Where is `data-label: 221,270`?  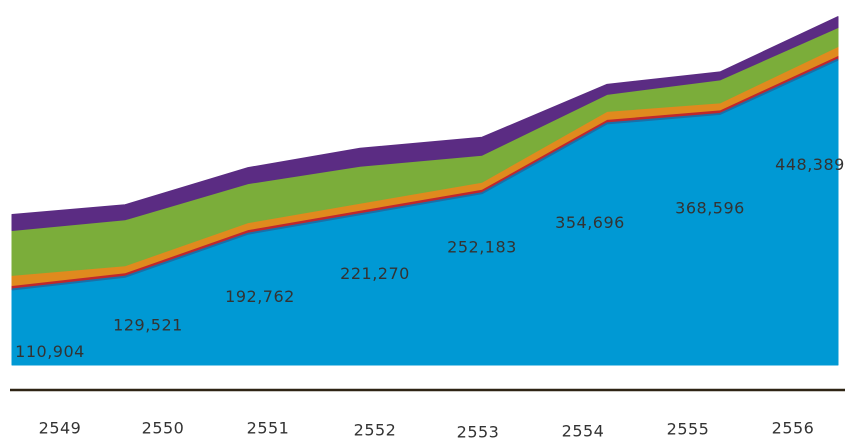
data-label: 221,270 is located at coordinates (375, 273).